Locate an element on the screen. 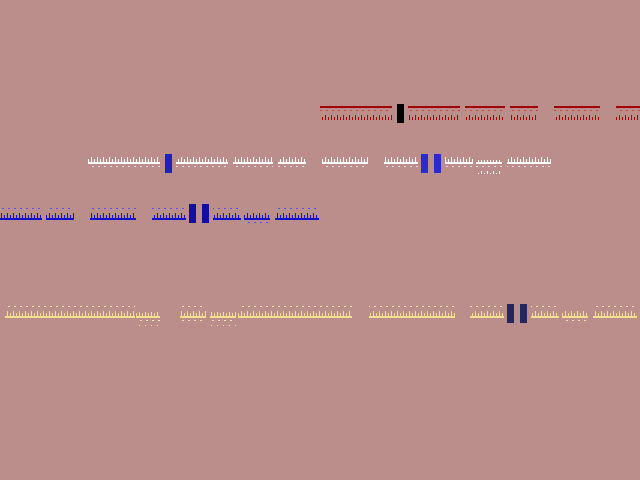  row-blue is located at coordinates (159, 214).